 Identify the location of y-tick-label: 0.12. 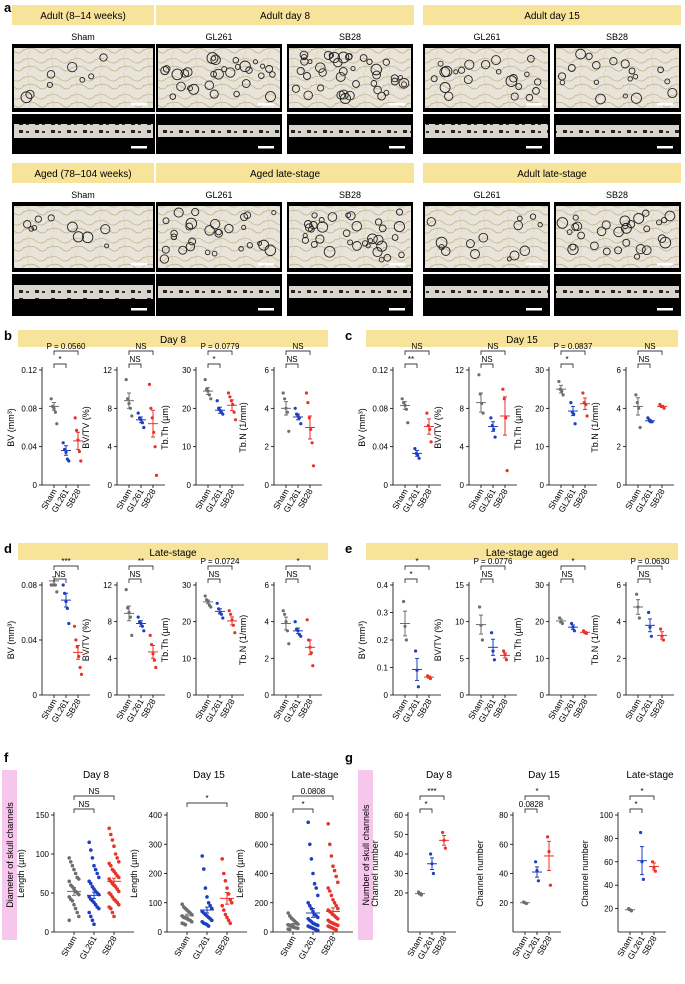
(380, 370).